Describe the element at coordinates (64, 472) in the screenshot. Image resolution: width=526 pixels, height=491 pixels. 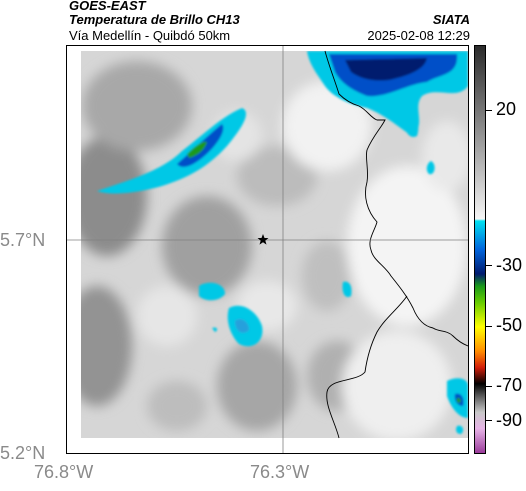
I see `longitude-label: 76.8°W` at that location.